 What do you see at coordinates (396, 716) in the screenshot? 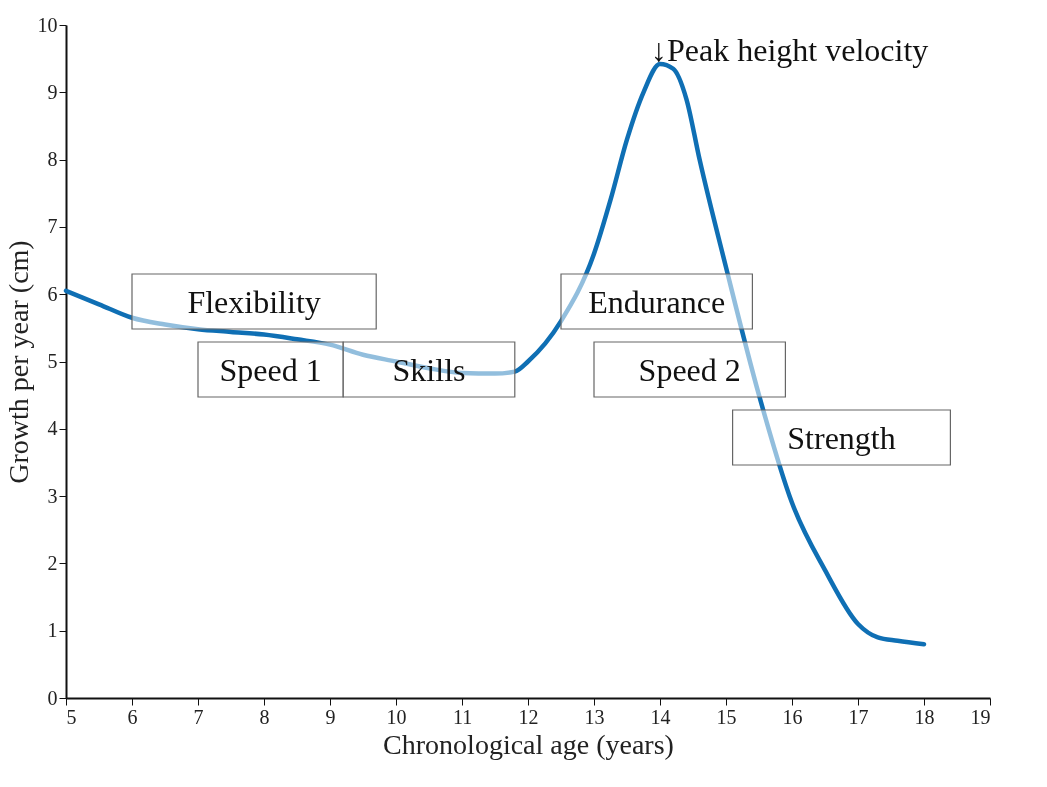
I see `x-tick-label: 10` at bounding box center [396, 716].